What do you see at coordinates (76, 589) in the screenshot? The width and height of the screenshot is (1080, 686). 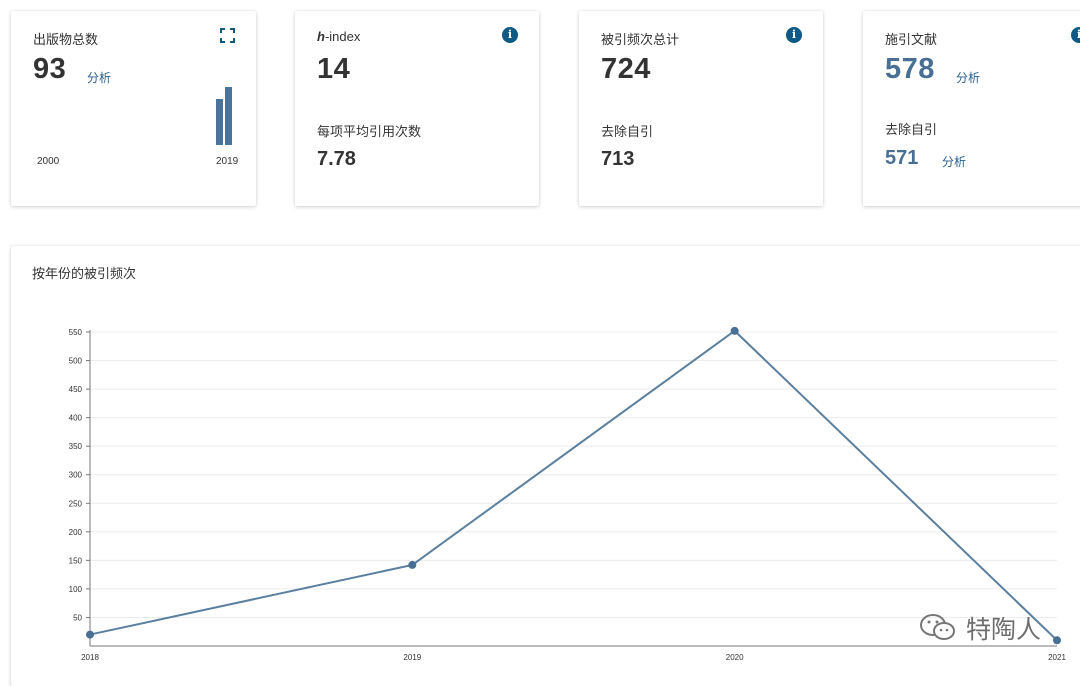 I see `y-tick-label: 100` at bounding box center [76, 589].